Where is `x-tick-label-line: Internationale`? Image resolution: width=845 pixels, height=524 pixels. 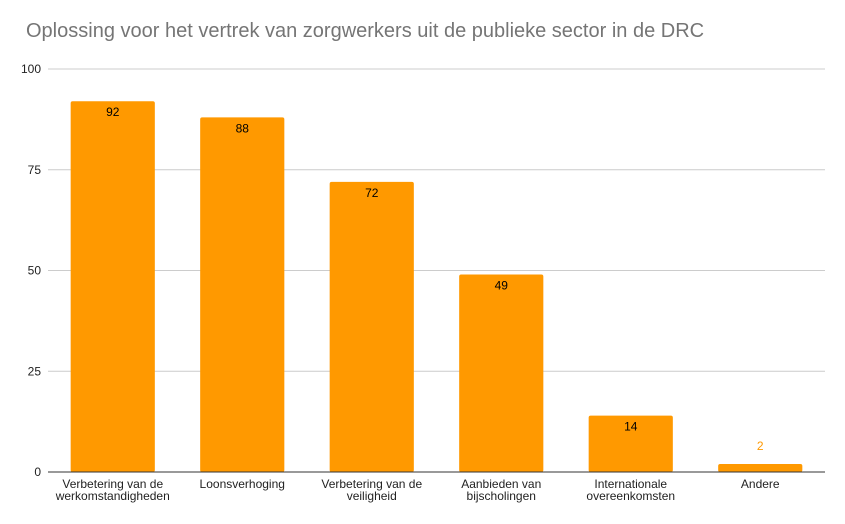 x-tick-label-line: Internationale is located at coordinates (630, 484).